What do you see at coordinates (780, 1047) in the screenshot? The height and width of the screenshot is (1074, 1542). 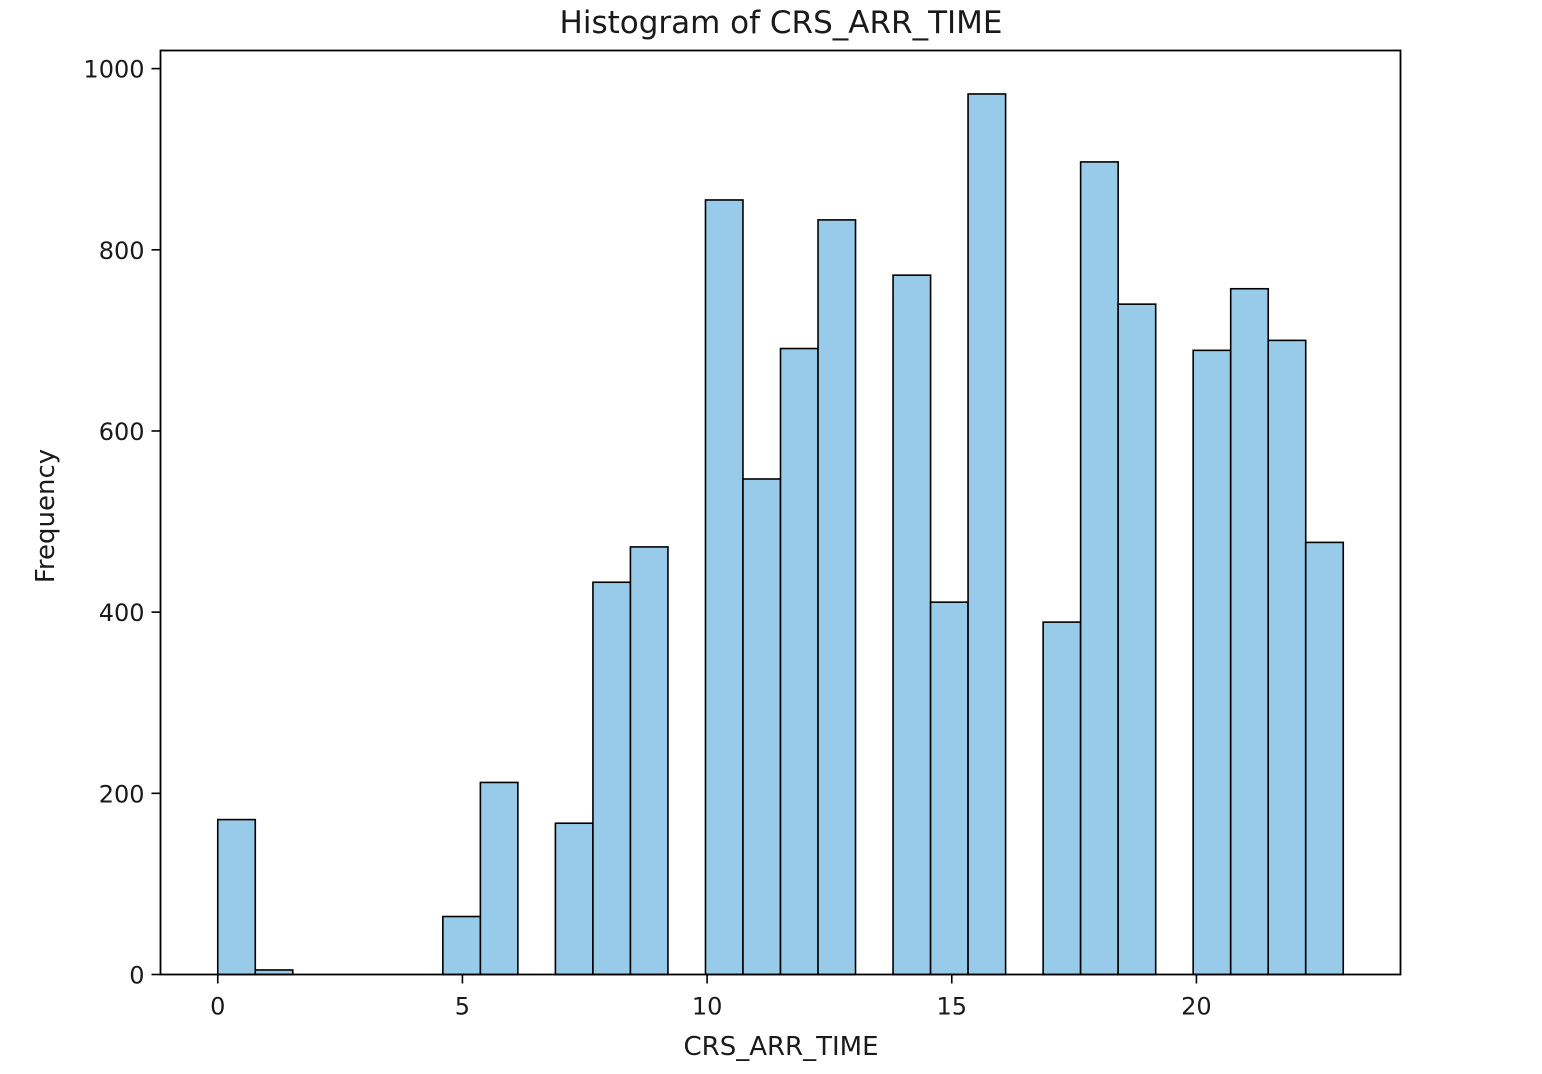 I see `x-axis-label: CRS_ARR_TIME` at bounding box center [780, 1047].